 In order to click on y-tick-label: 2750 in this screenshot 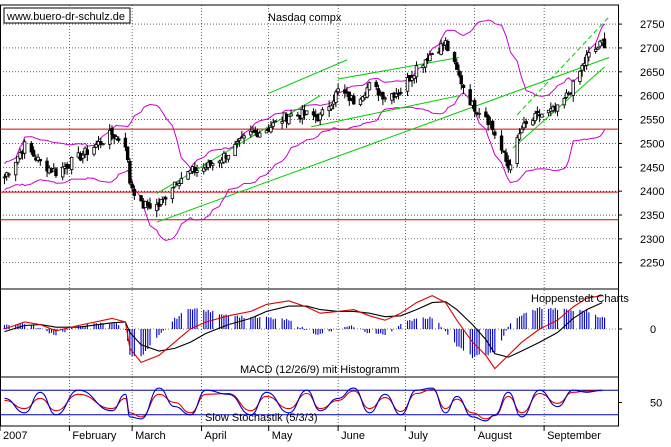, I will do `click(652, 25)`.